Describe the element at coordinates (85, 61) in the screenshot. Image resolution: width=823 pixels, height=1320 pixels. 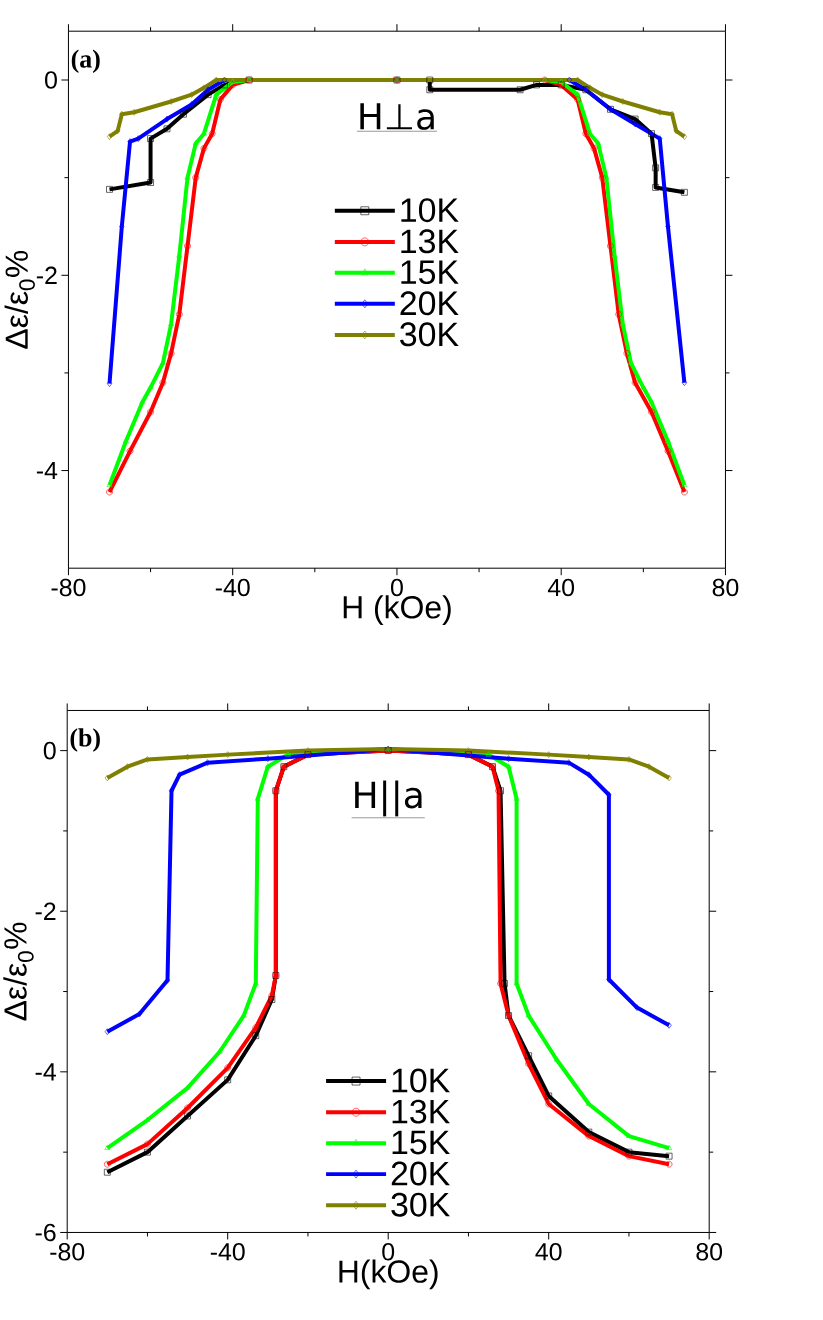
I see `annotation: (a)` at that location.